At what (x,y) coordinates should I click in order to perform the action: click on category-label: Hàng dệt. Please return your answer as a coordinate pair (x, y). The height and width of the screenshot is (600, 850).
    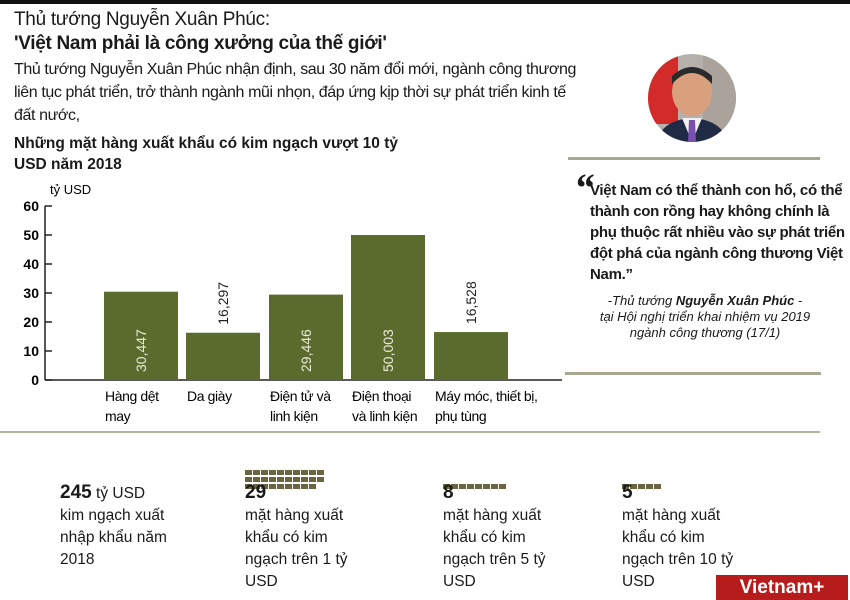
    Looking at the image, I should click on (132, 396).